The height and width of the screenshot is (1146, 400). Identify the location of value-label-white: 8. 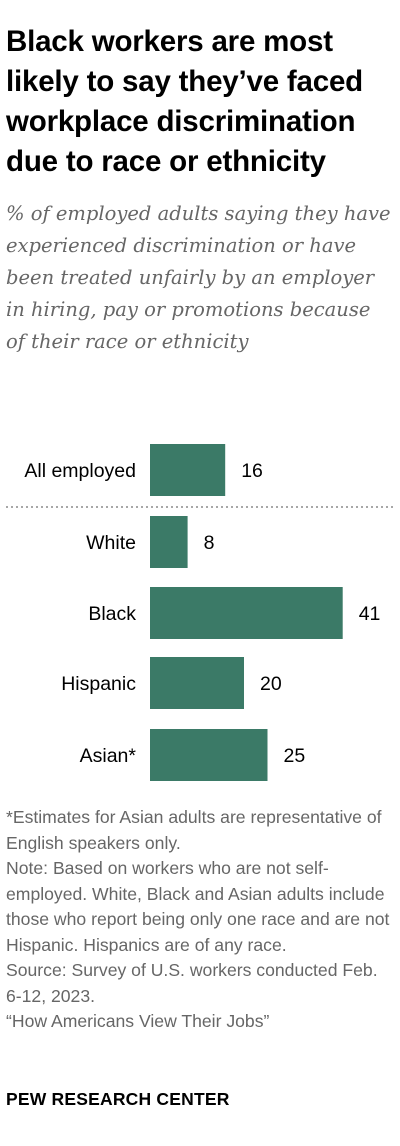
(209, 543).